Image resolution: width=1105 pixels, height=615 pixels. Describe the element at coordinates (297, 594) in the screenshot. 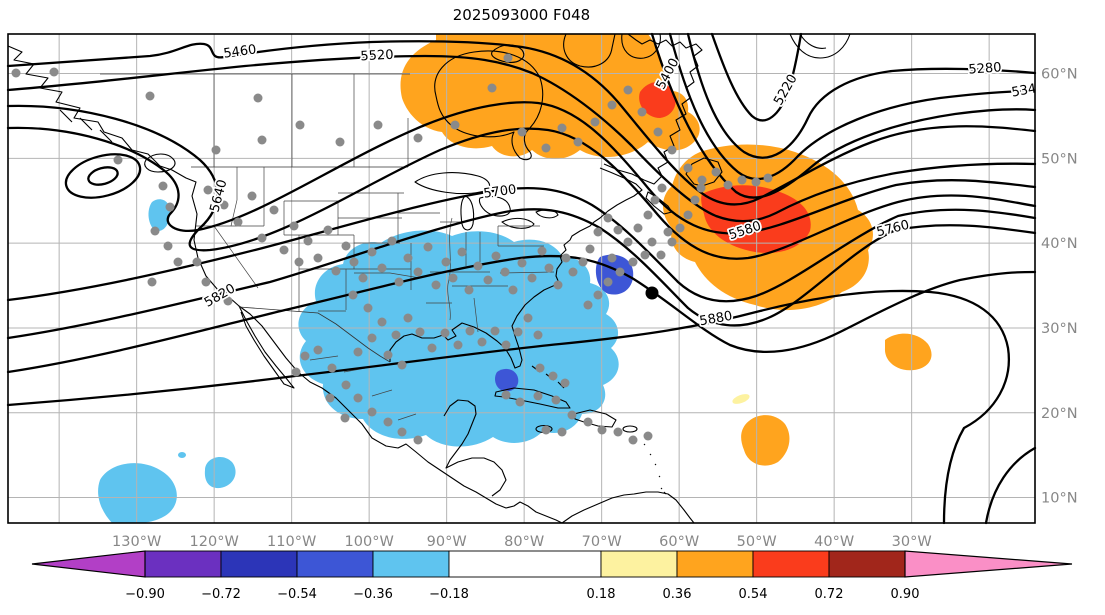

I see `colorbar-tick-label: −0.54` at that location.